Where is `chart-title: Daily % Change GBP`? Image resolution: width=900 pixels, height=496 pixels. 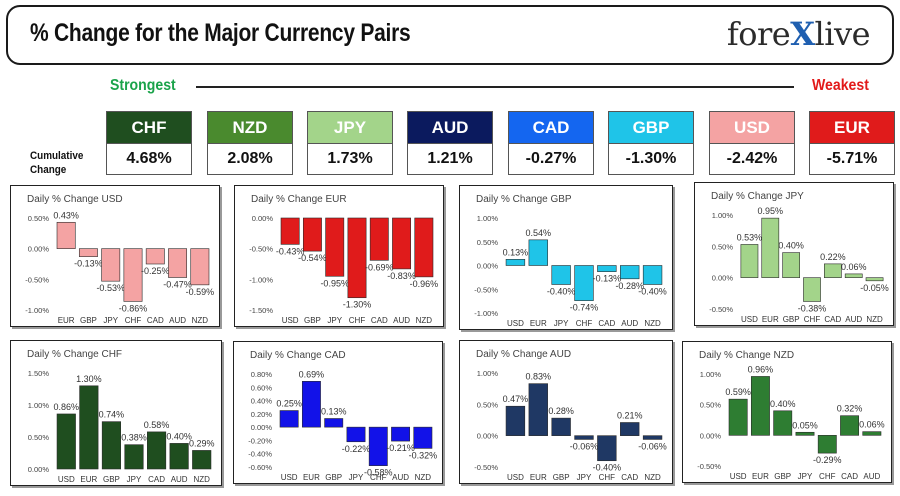
chart-title: Daily % Change GBP is located at coordinates (524, 199).